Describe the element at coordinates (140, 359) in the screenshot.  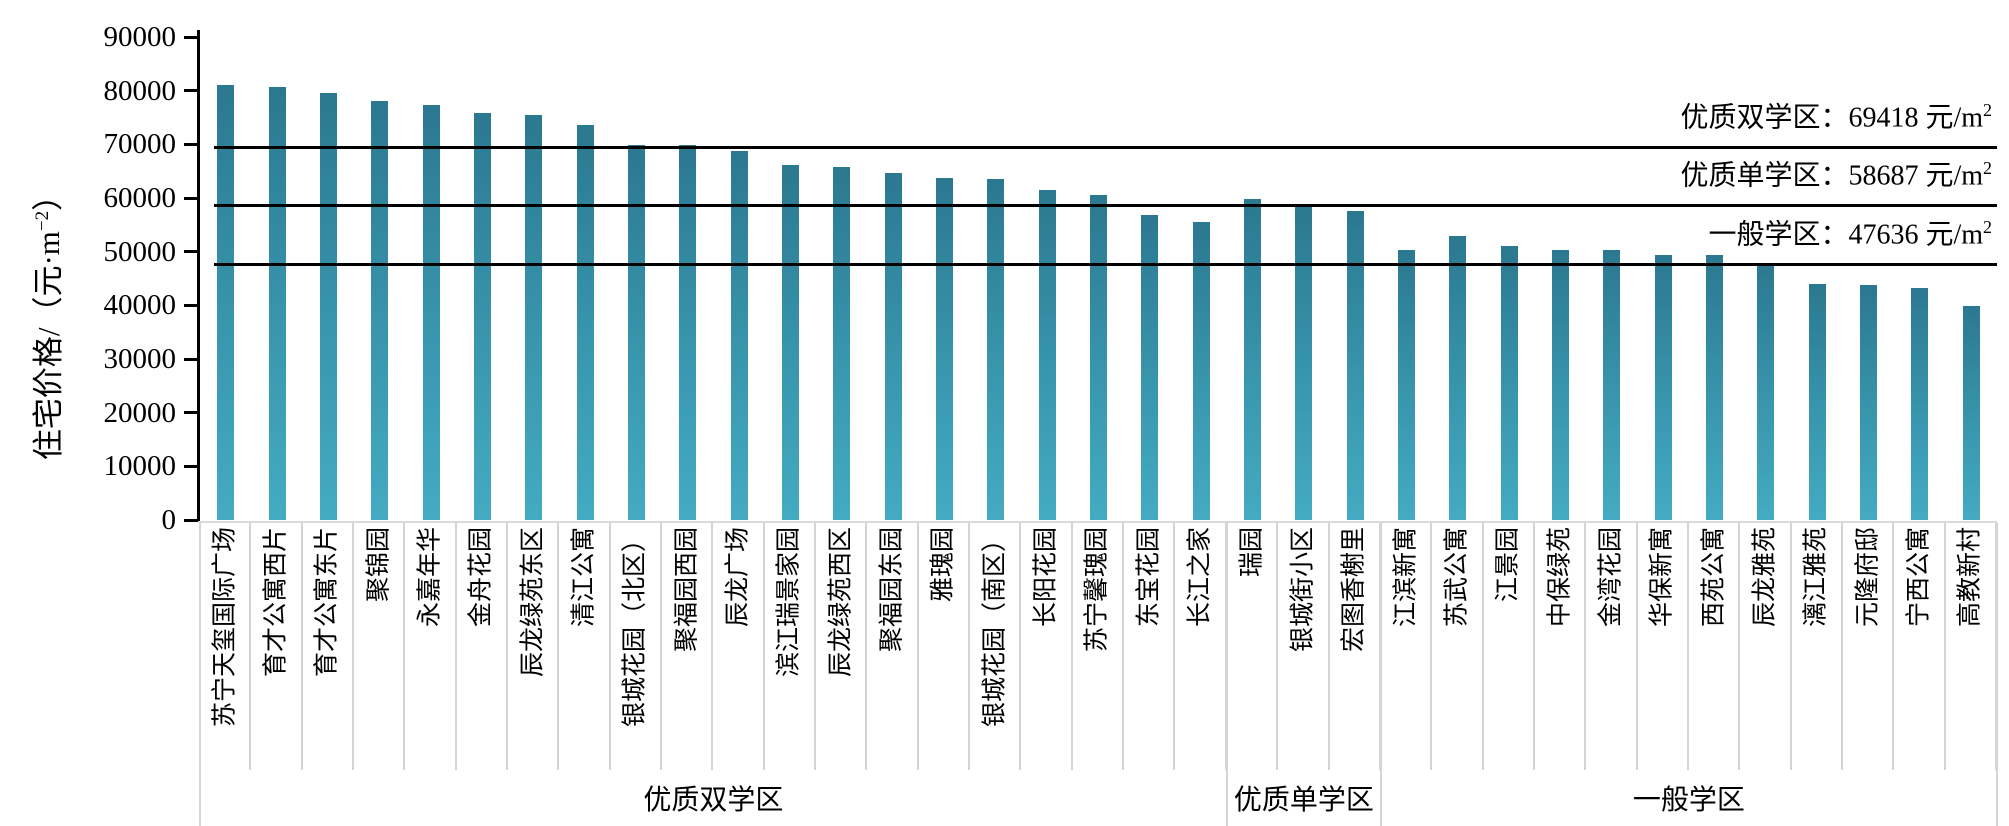
I see `y-tick-label: 30000` at that location.